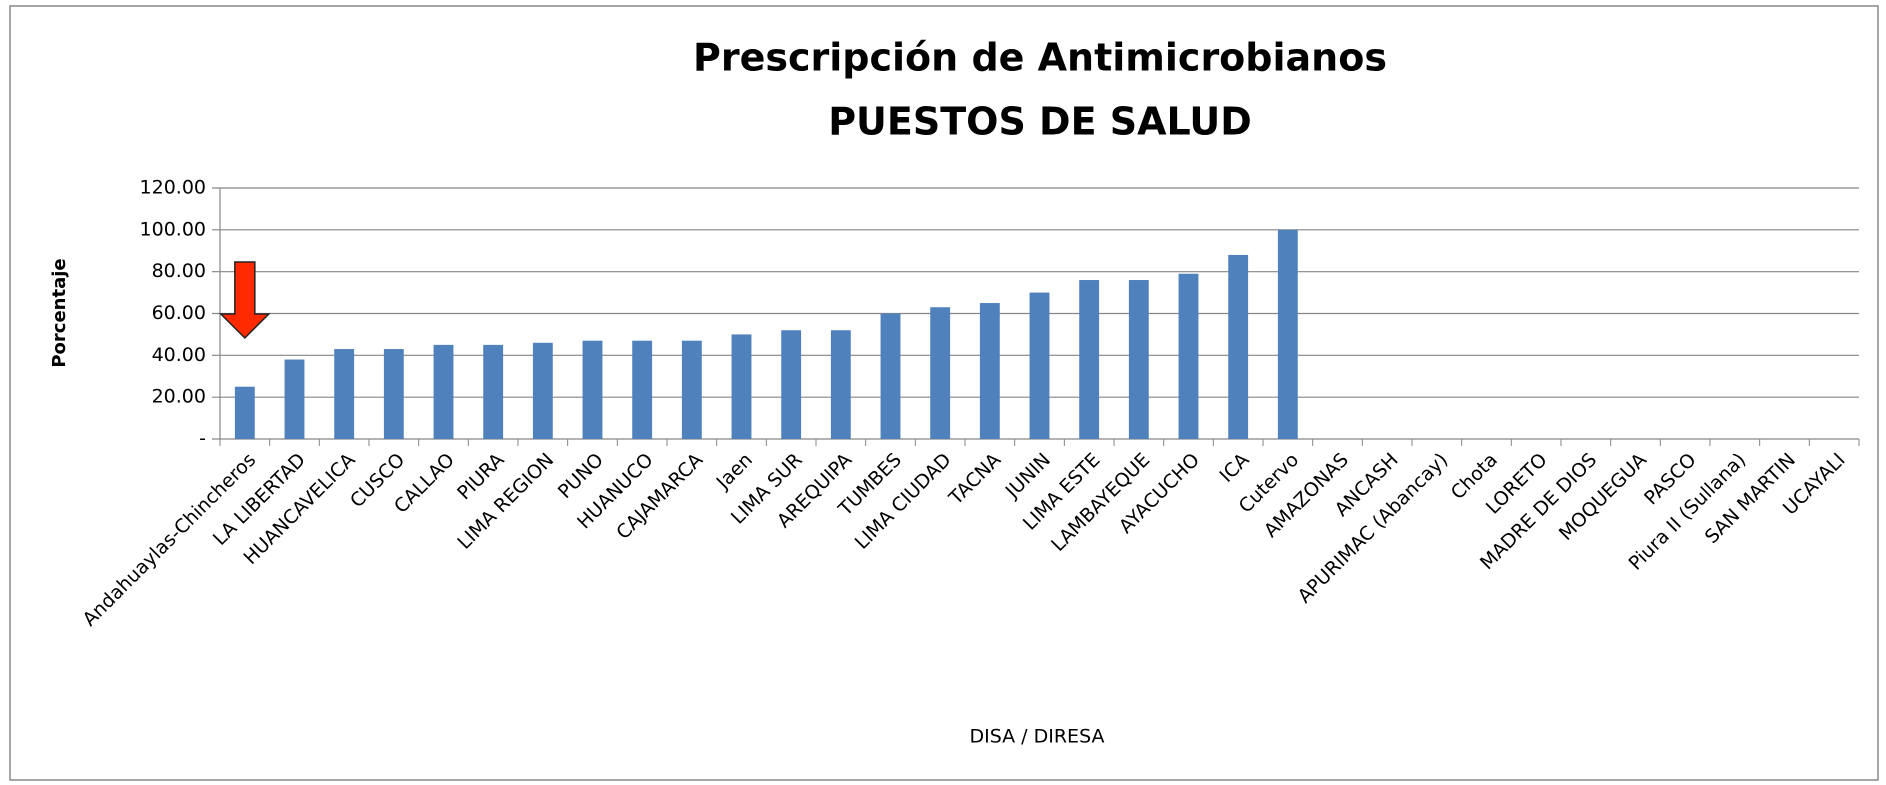 The image size is (1886, 785). Describe the element at coordinates (59, 312) in the screenshot. I see `y-axis-label: Porcentaje` at that location.